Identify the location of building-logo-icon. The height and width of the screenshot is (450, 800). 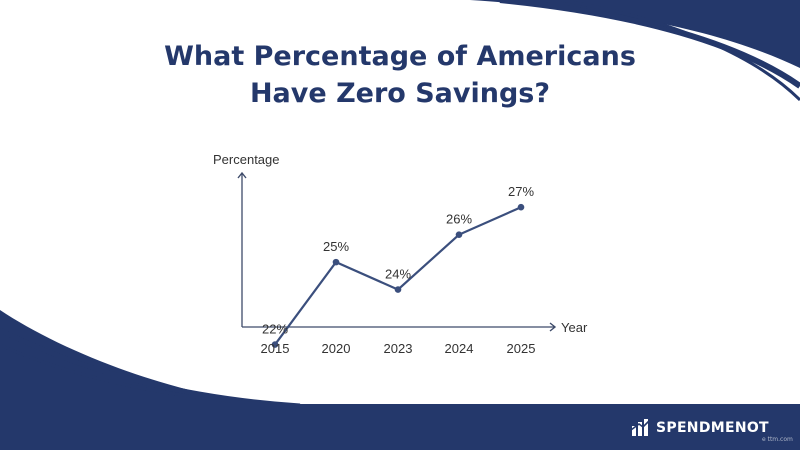
(640, 427).